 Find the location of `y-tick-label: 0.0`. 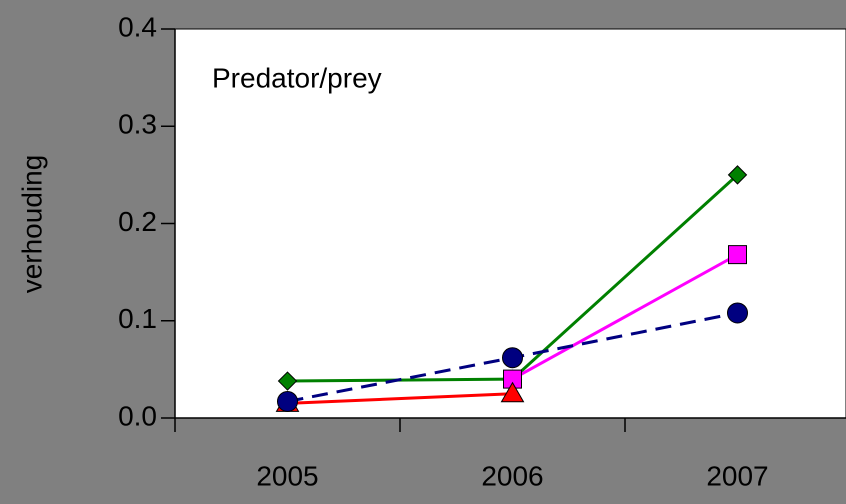

y-tick-label: 0.0 is located at coordinates (137, 415).